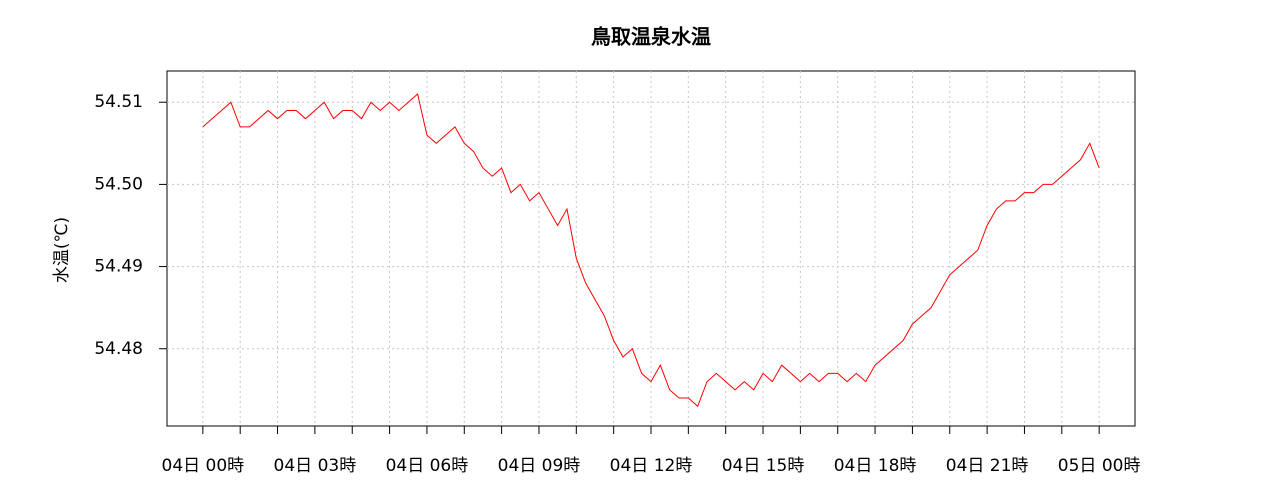 The image size is (1280, 500). Describe the element at coordinates (987, 466) in the screenshot. I see `x-tick-label: 04日 21時` at that location.